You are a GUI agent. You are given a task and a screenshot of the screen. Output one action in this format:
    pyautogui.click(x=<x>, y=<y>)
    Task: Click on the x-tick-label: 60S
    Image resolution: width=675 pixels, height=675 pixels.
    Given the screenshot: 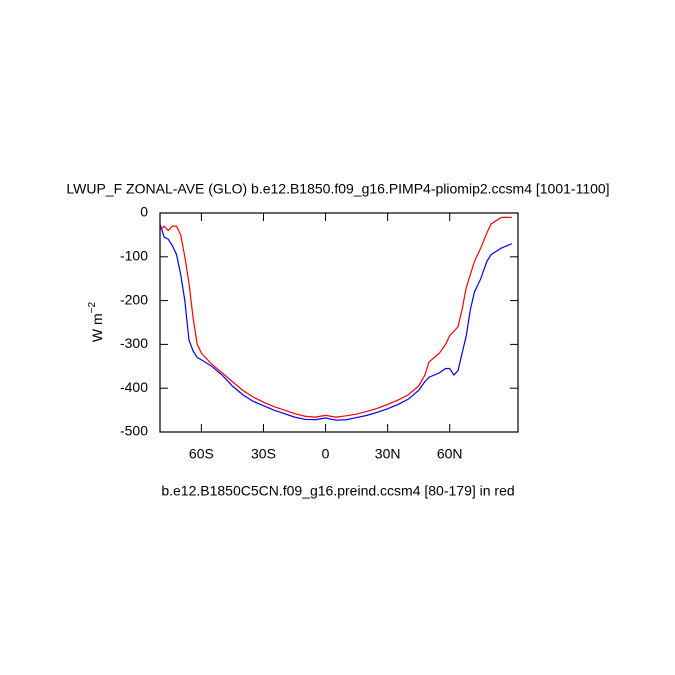 What is the action you would take?
    pyautogui.click(x=201, y=454)
    